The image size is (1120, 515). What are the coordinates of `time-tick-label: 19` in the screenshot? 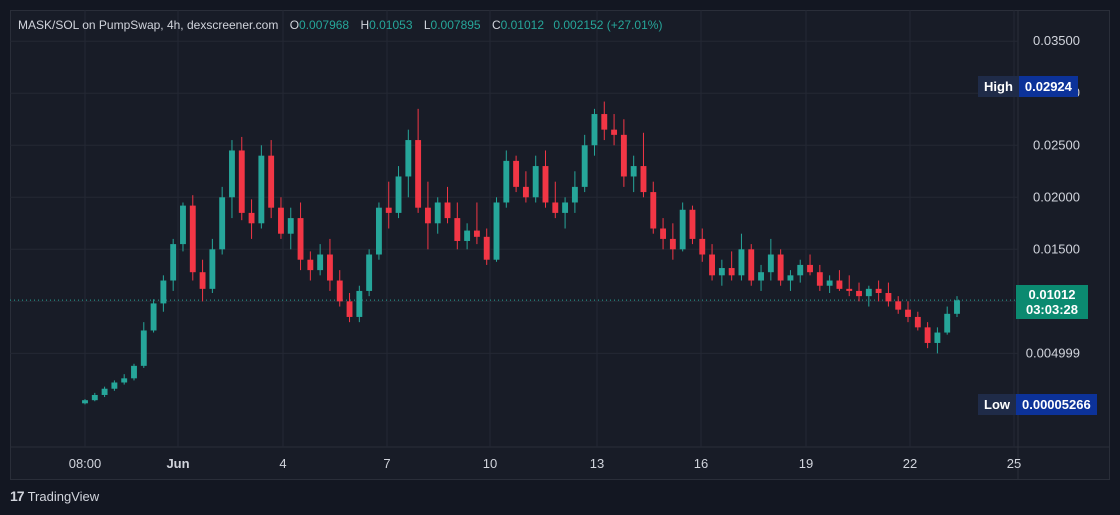 It's located at (806, 463).